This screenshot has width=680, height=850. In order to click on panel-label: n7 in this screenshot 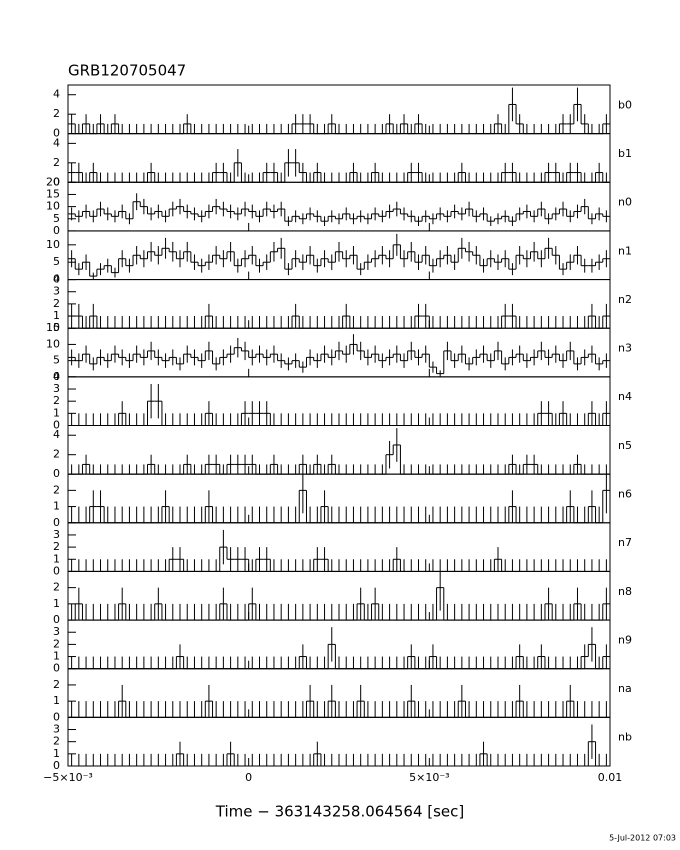, I will do `click(625, 542)`.